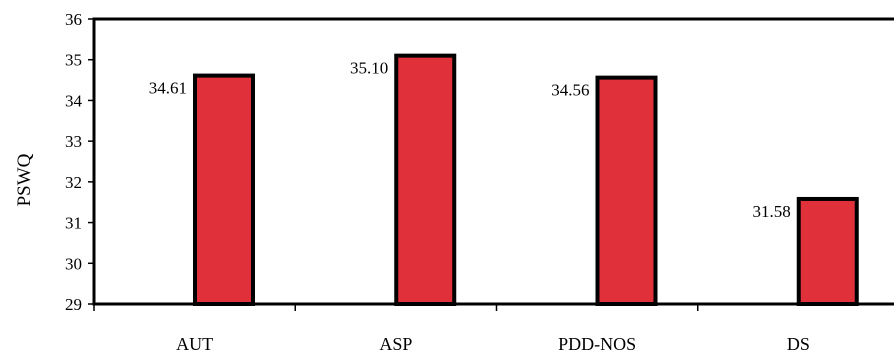 The width and height of the screenshot is (894, 358). What do you see at coordinates (73, 223) in the screenshot?
I see `y-tick-label: 31` at bounding box center [73, 223].